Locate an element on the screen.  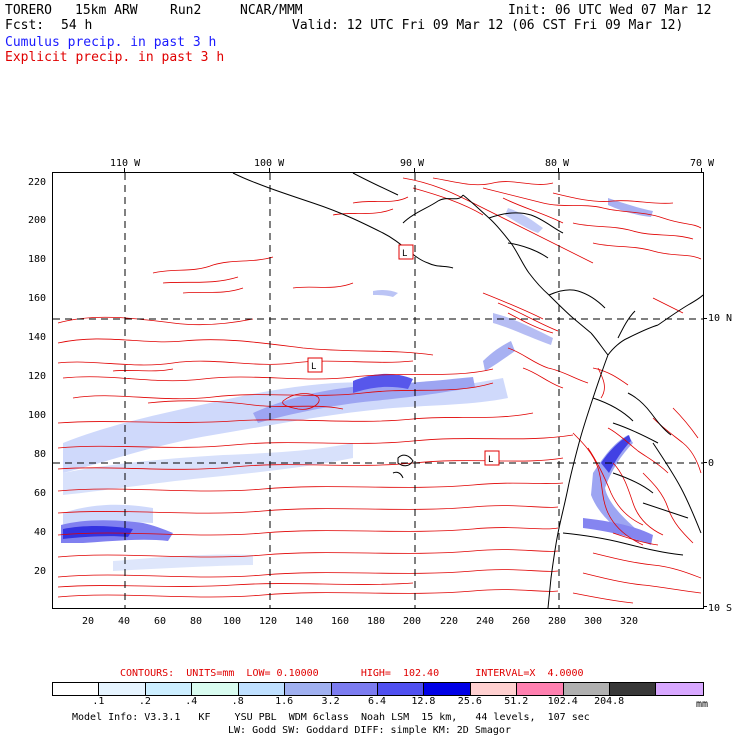
lat-label: 10 S is located at coordinates (720, 608).